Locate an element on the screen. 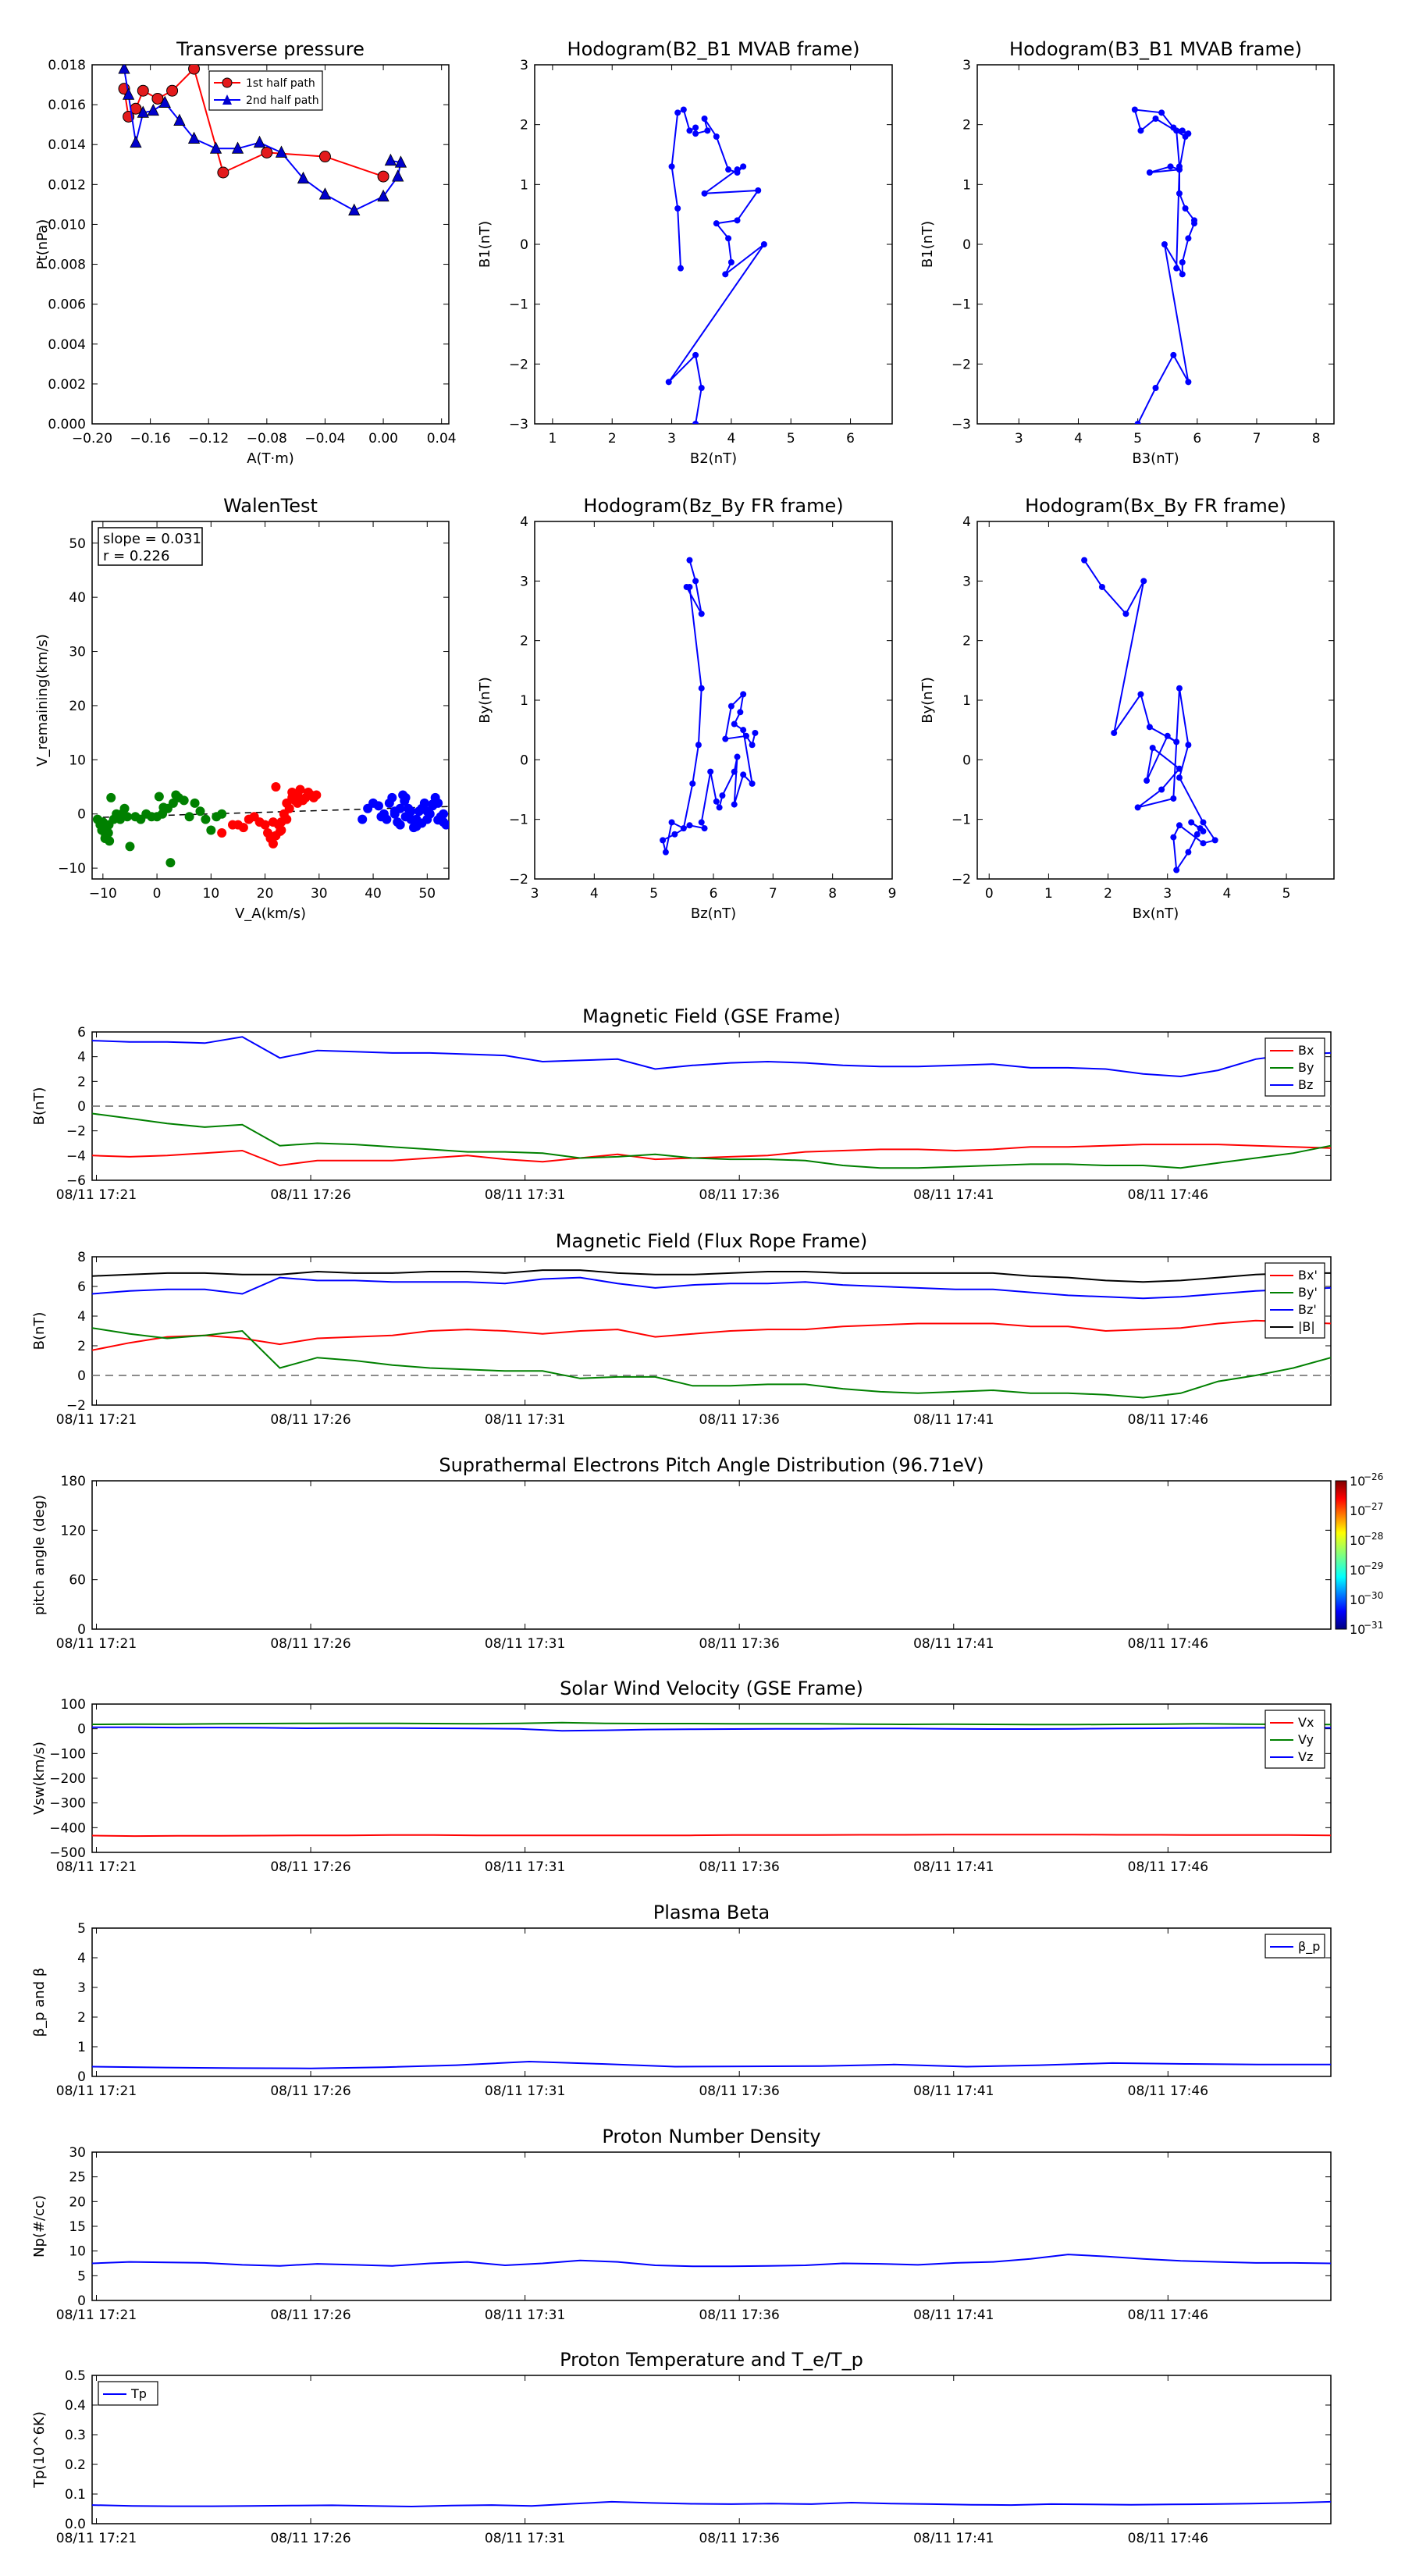 The image size is (1405, 2576). y-tick-label: −1 is located at coordinates (961, 820).